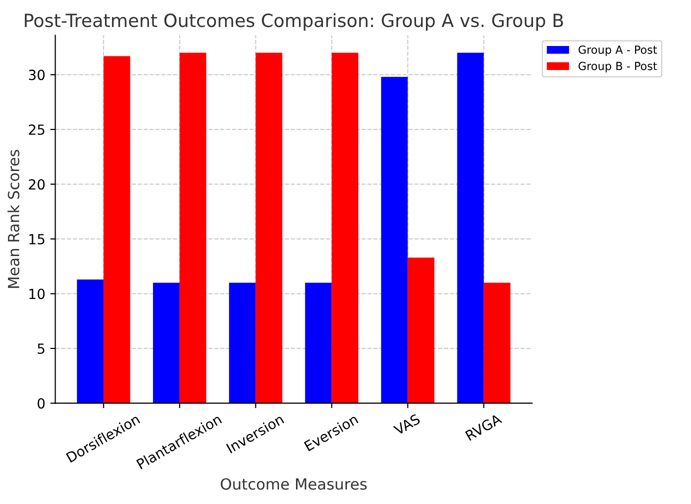 This screenshot has width=691, height=504. I want to click on x-axis-title: Outcome Measures, so click(293, 484).